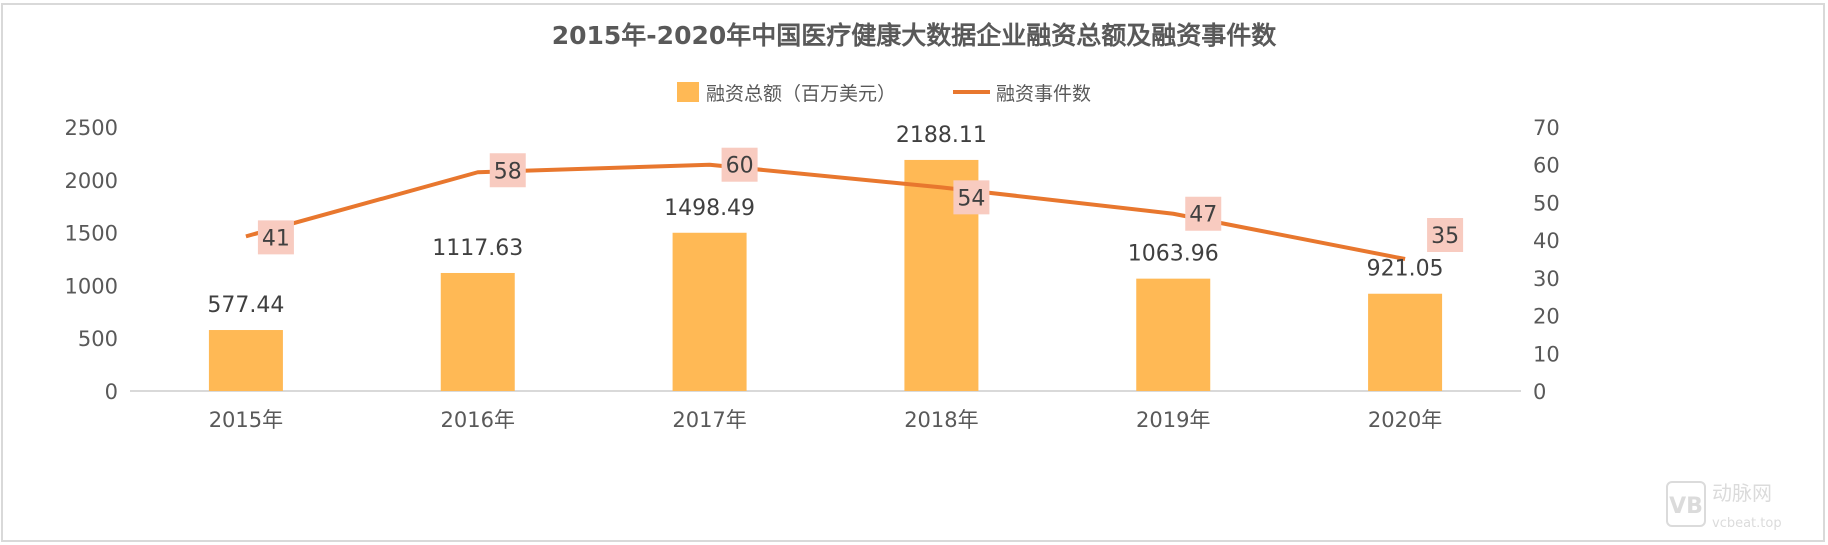 The image size is (1828, 545). I want to click on line-data-label: 54, so click(971, 198).